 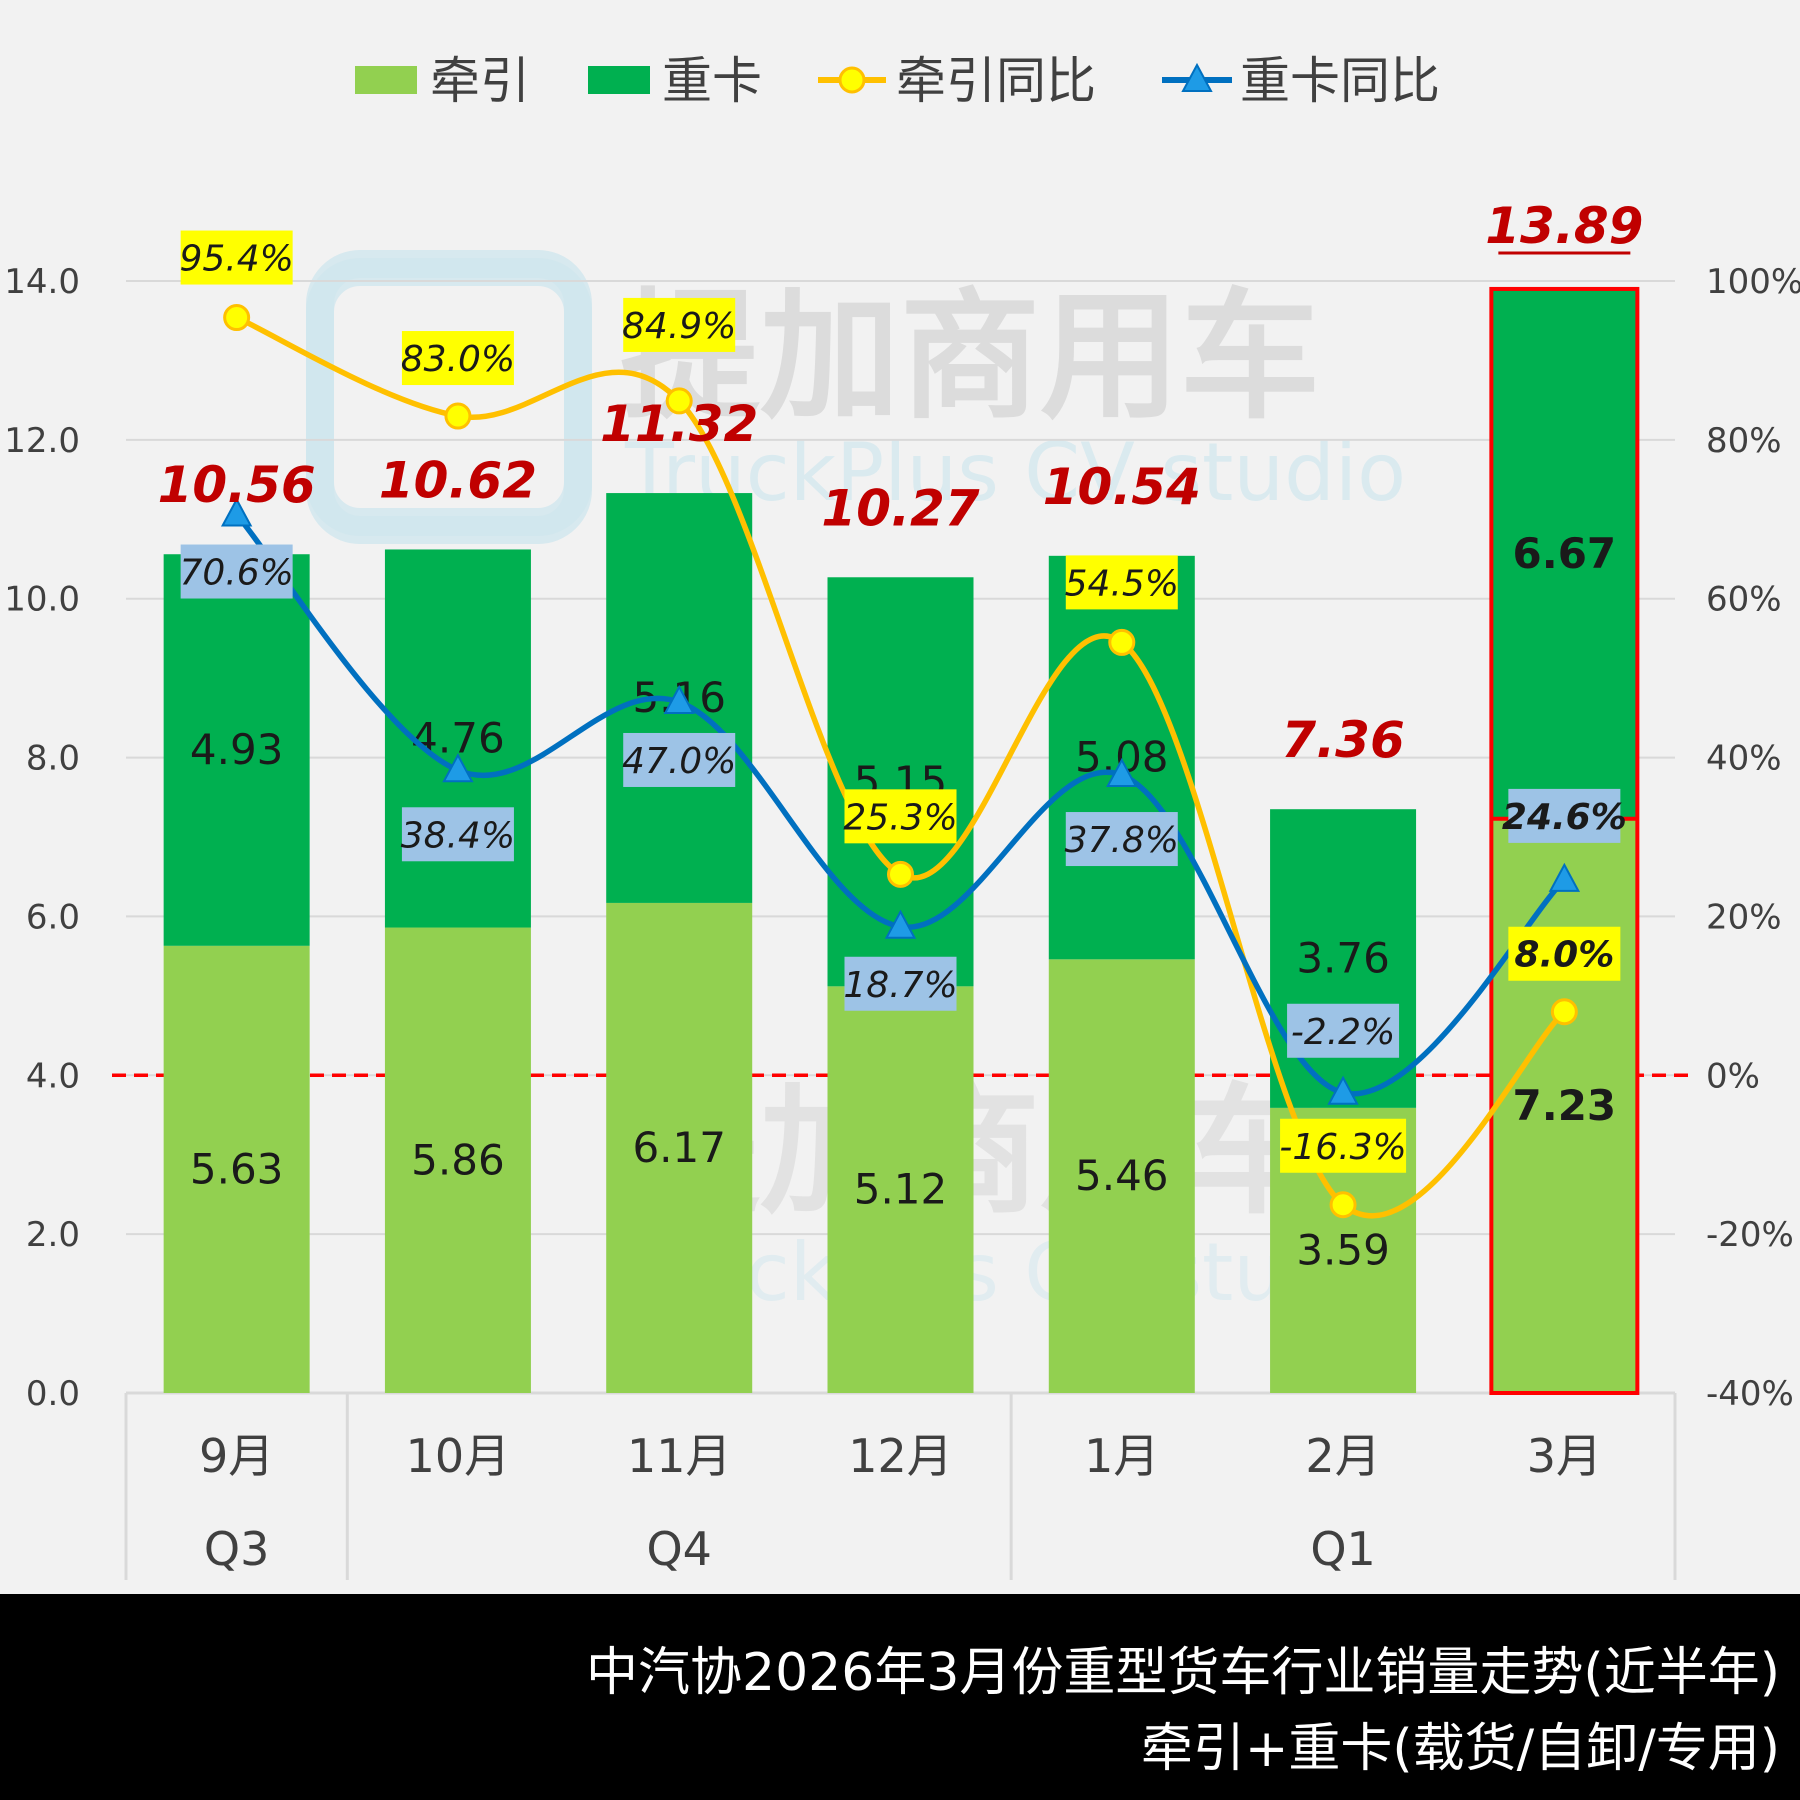 What do you see at coordinates (1015, 472) in the screenshot?
I see `watermark-text-en: TruckPlus CV studio` at bounding box center [1015, 472].